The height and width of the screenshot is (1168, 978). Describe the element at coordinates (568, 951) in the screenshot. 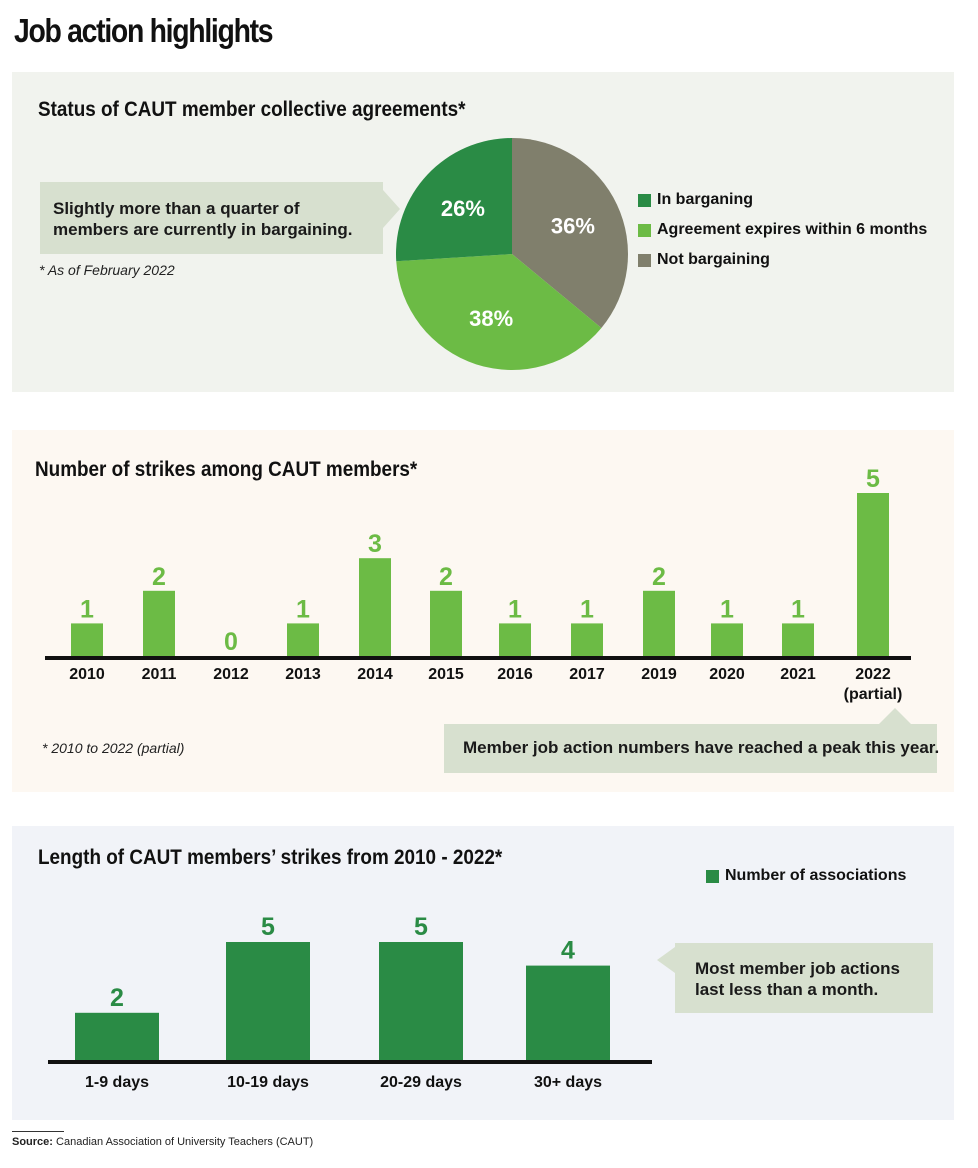

I see `bar-value-label: 4` at that location.